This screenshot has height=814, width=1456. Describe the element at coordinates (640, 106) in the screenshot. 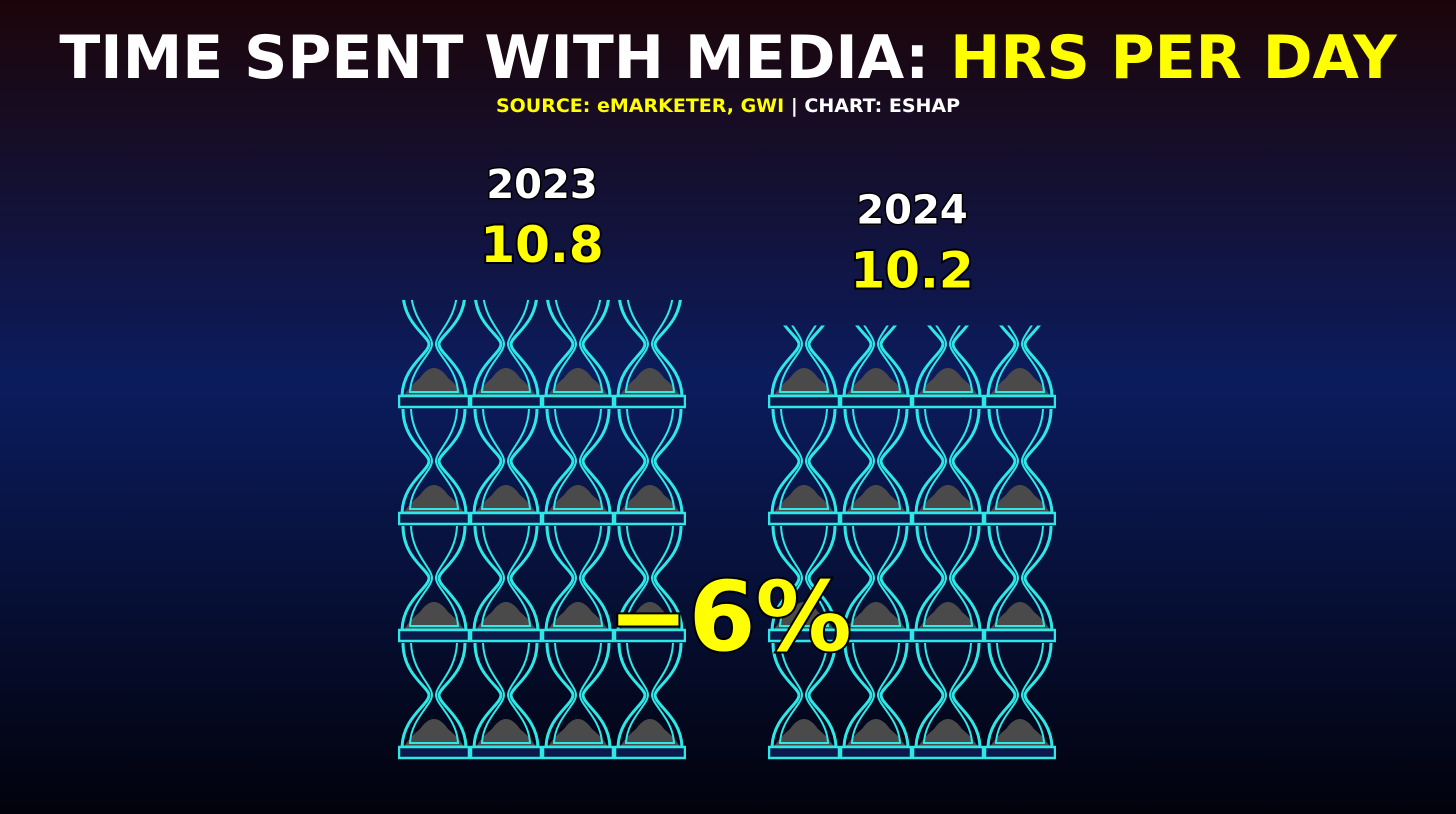

I see `source: SOURCE: eMARKETER, GWI` at that location.